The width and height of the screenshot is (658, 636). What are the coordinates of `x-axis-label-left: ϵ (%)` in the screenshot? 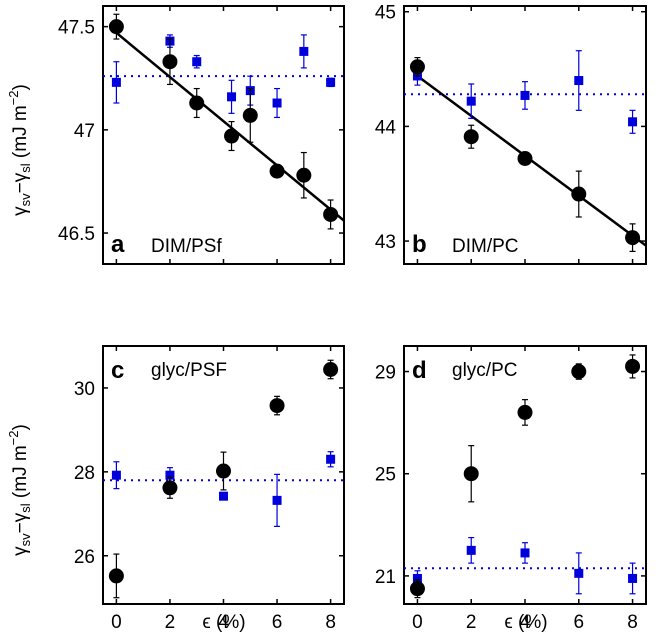 It's located at (223, 622).